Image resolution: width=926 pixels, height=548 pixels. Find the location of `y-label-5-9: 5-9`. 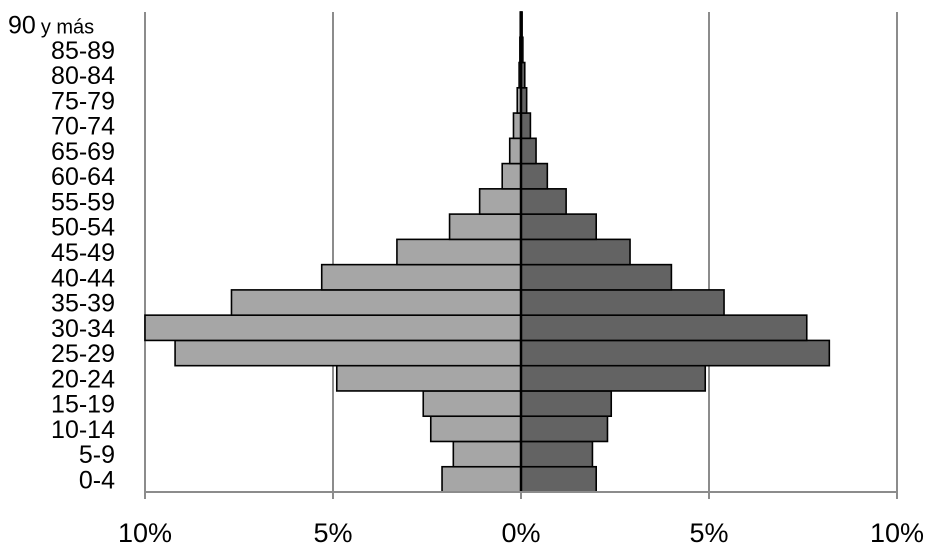

y-label-5-9: 5-9 is located at coordinates (97, 455).